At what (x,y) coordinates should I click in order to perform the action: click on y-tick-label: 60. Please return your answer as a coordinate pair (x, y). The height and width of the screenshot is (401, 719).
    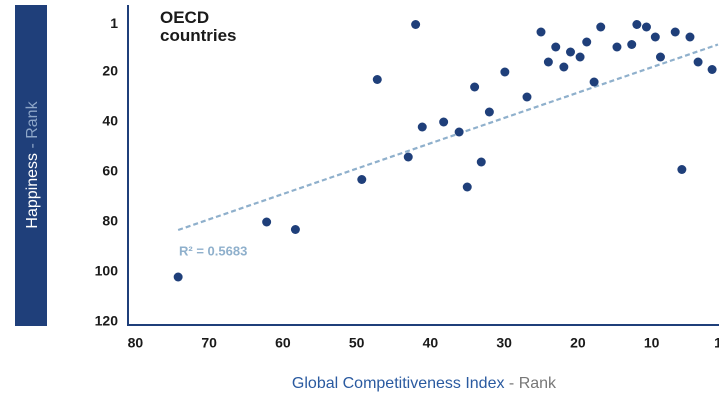
    Looking at the image, I should click on (110, 171).